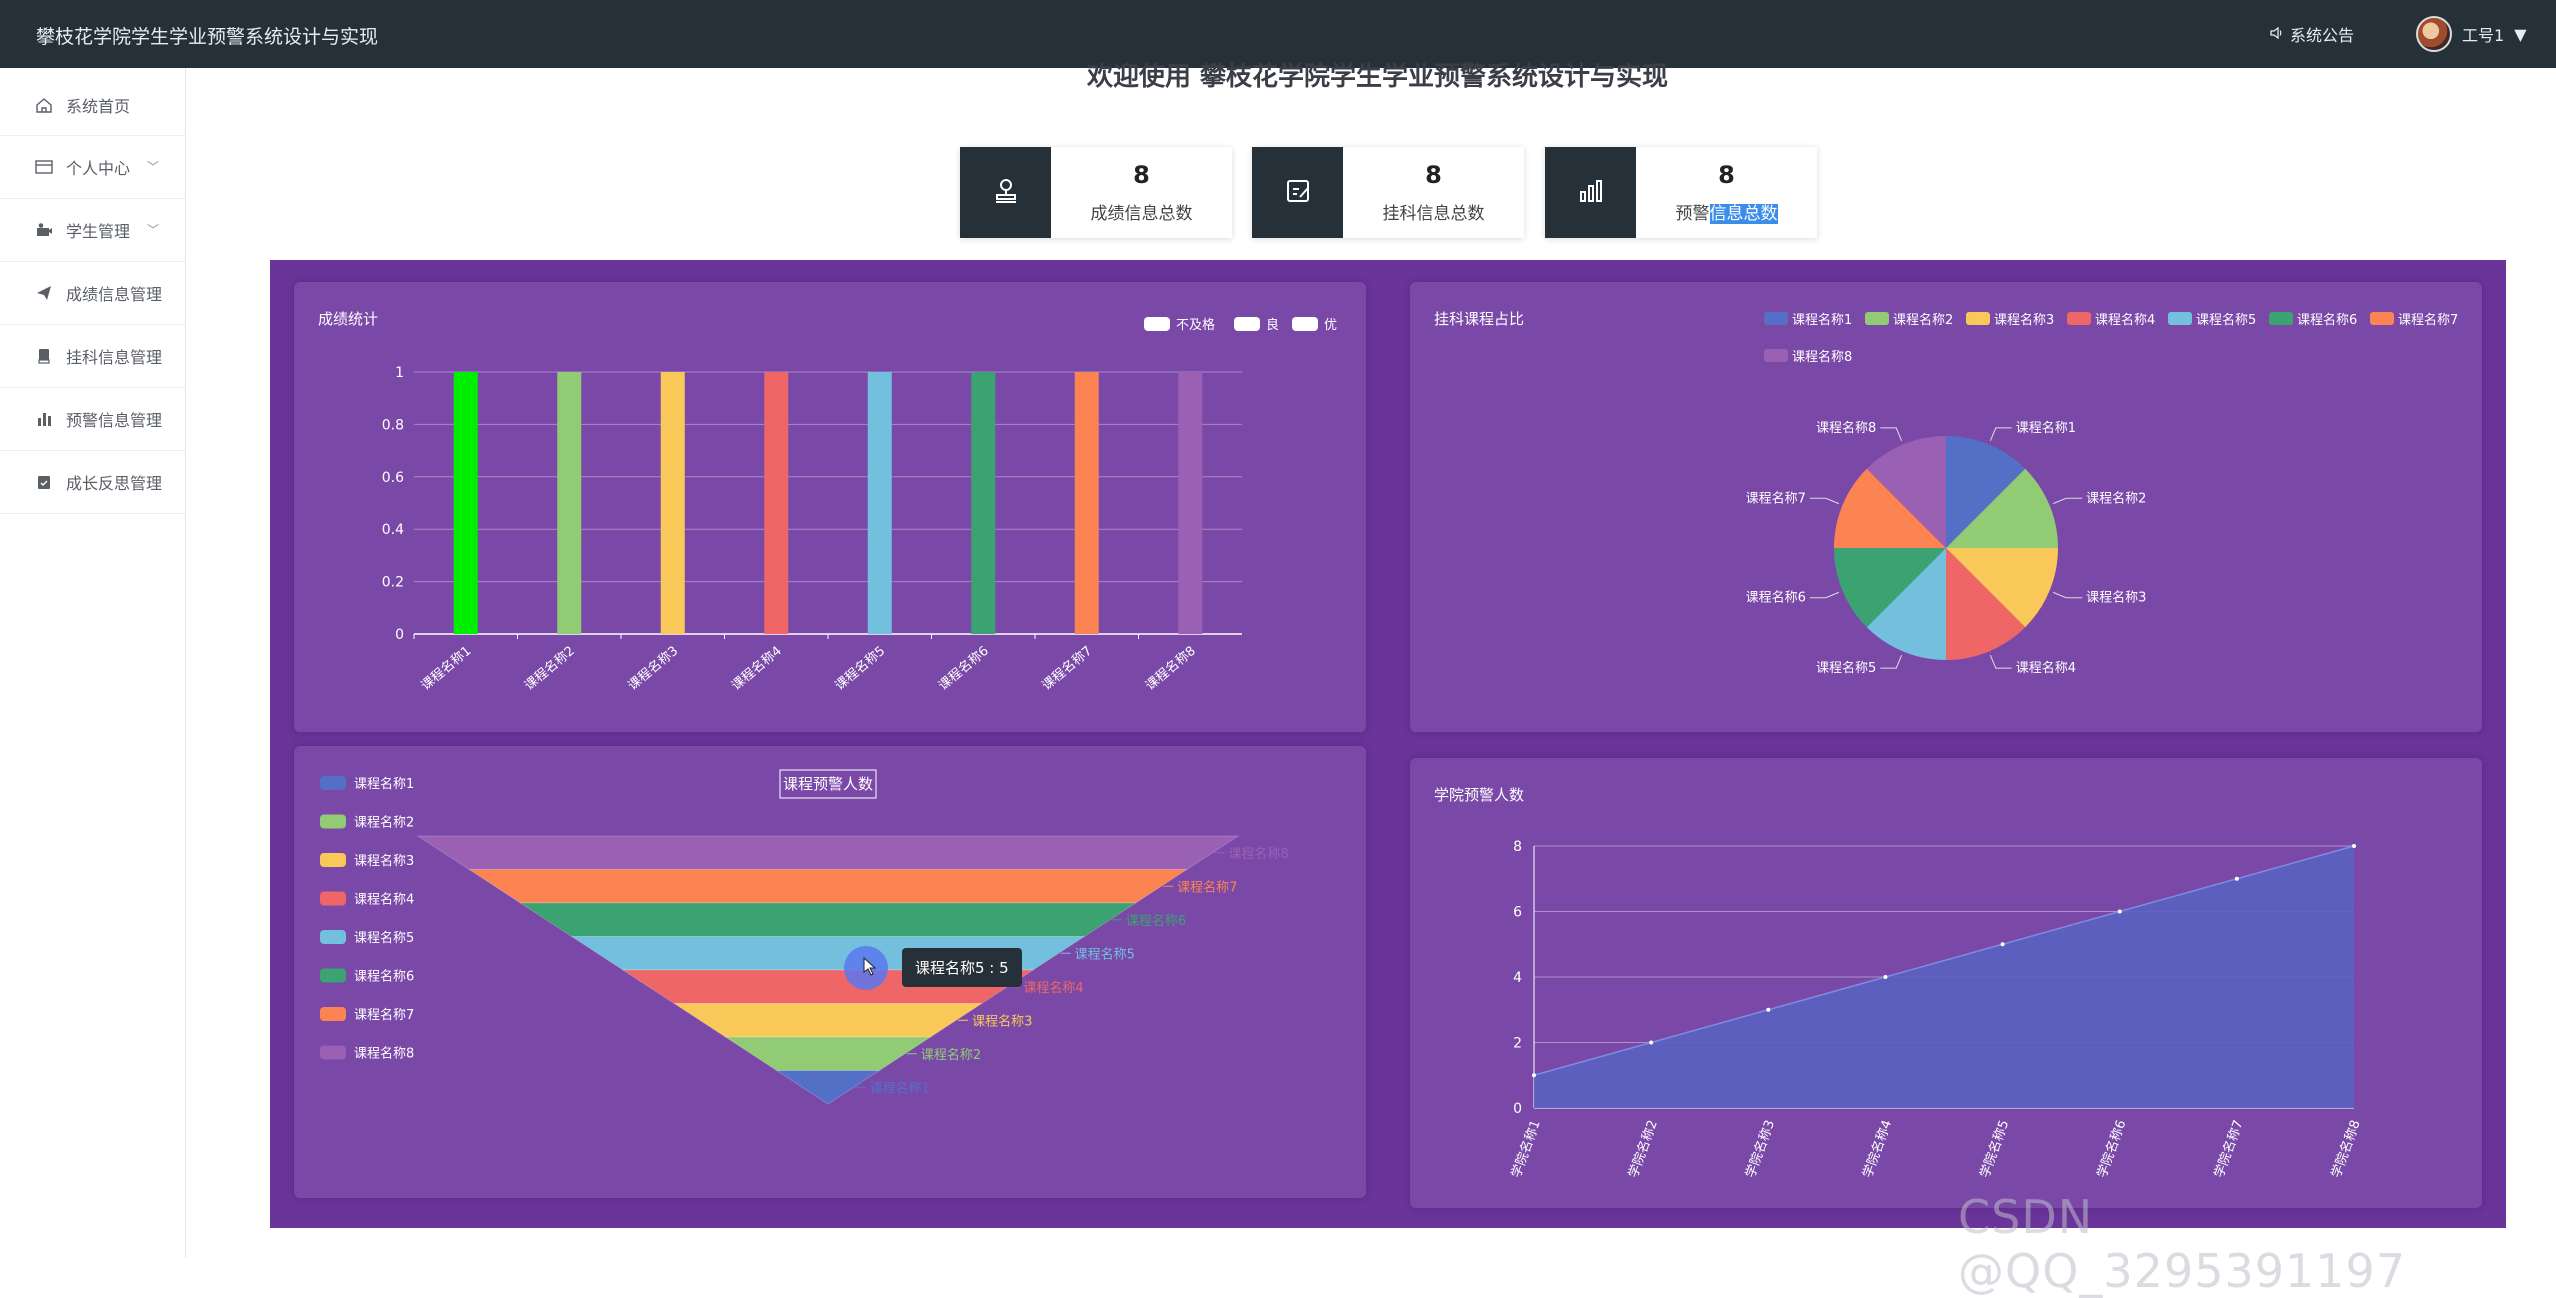 This screenshot has height=1298, width=2556. I want to click on stat-card-grades: 8 成绩信息总数, so click(1096, 192).